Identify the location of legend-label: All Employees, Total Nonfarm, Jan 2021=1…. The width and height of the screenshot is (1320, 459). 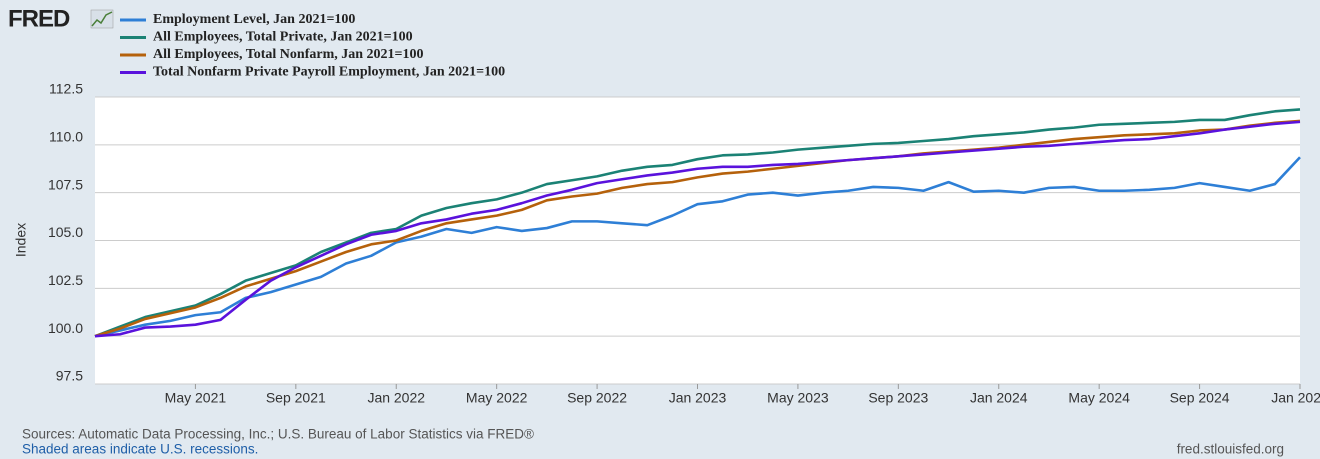
(288, 54).